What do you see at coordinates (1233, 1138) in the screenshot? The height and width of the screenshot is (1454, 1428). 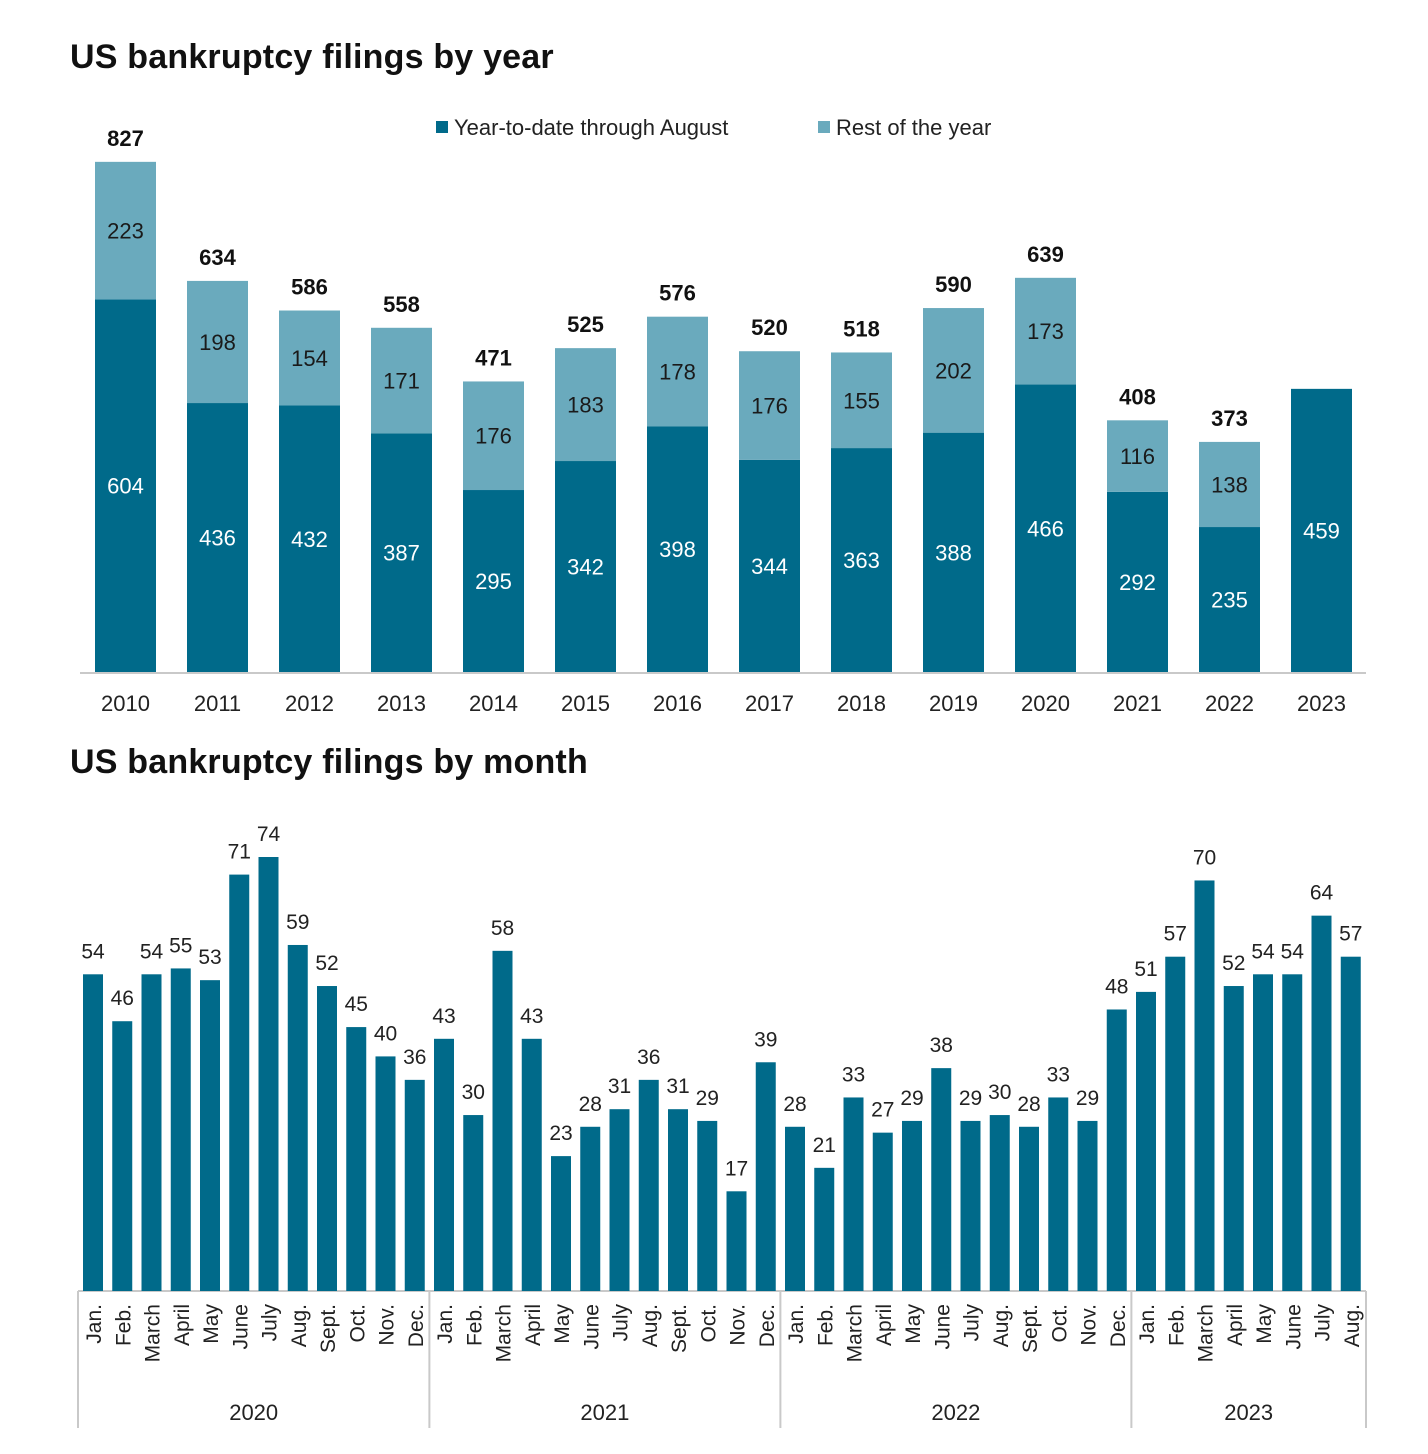 I see `bar-2023-April` at bounding box center [1233, 1138].